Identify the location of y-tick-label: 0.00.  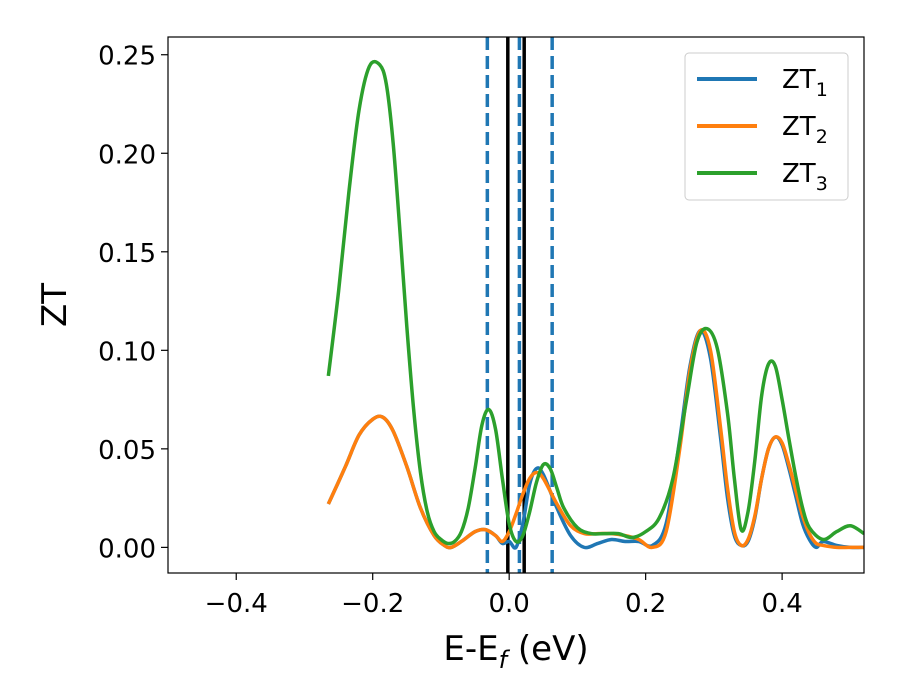
(127, 549).